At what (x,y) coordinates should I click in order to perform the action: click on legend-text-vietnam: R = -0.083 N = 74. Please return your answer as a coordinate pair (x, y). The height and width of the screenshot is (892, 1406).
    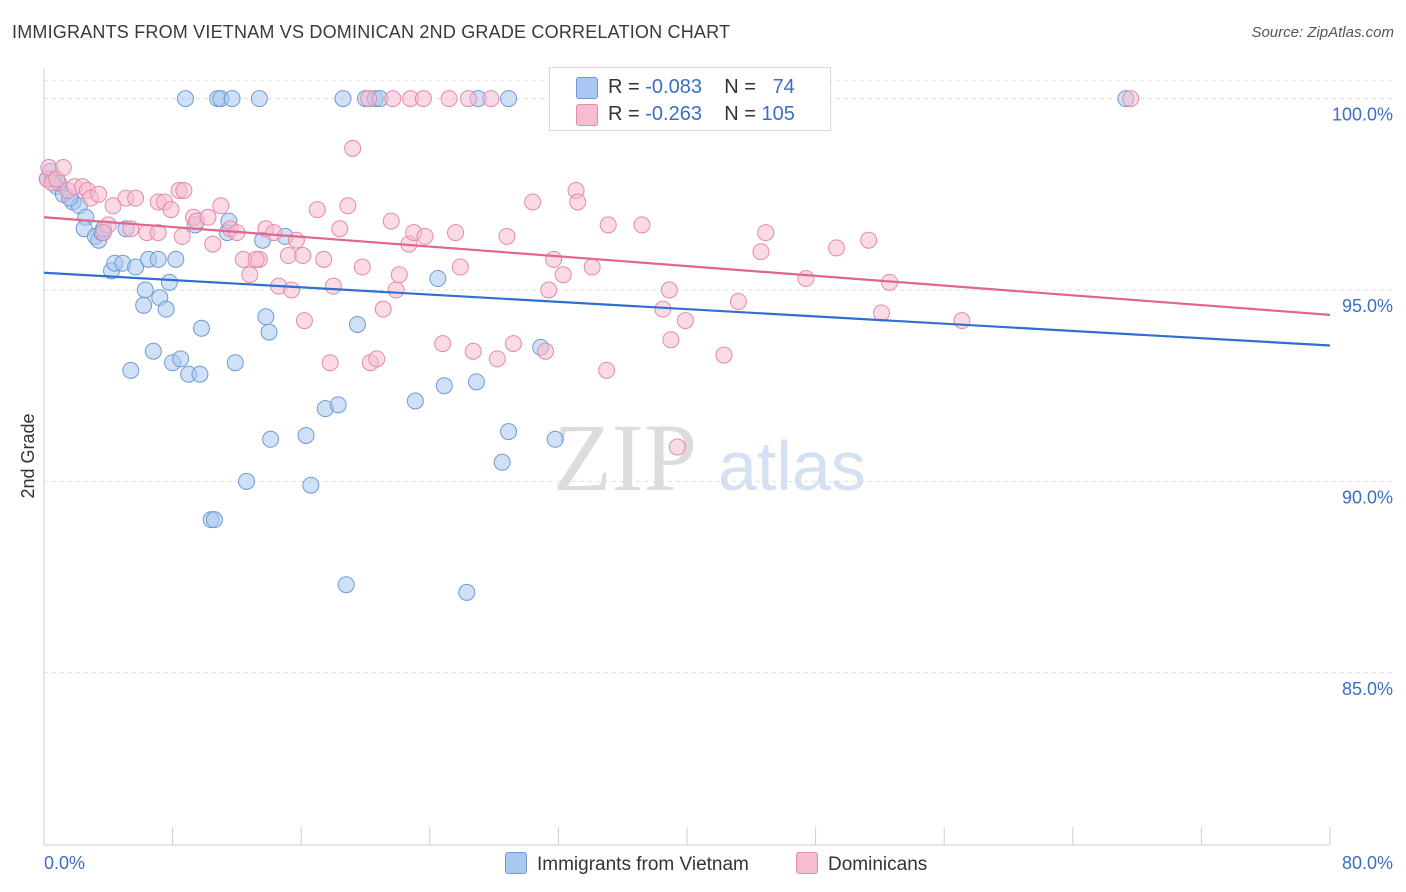
    Looking at the image, I should click on (701, 87).